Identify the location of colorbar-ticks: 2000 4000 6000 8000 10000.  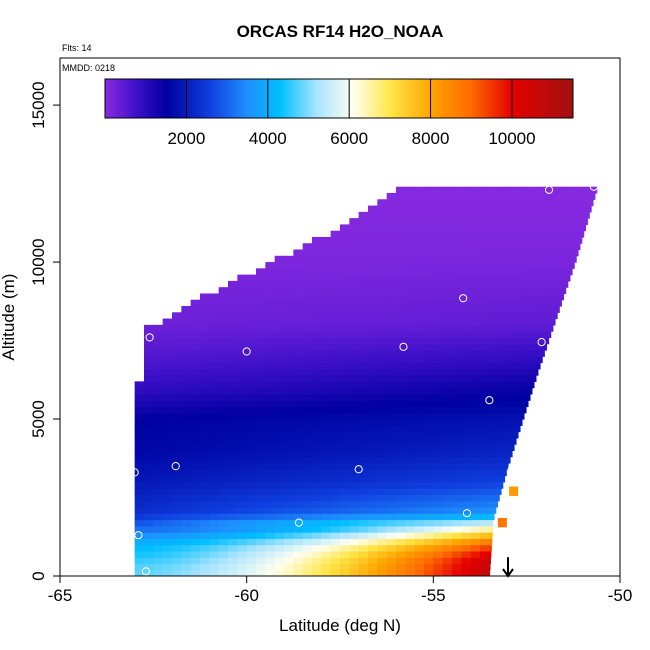
(351, 113).